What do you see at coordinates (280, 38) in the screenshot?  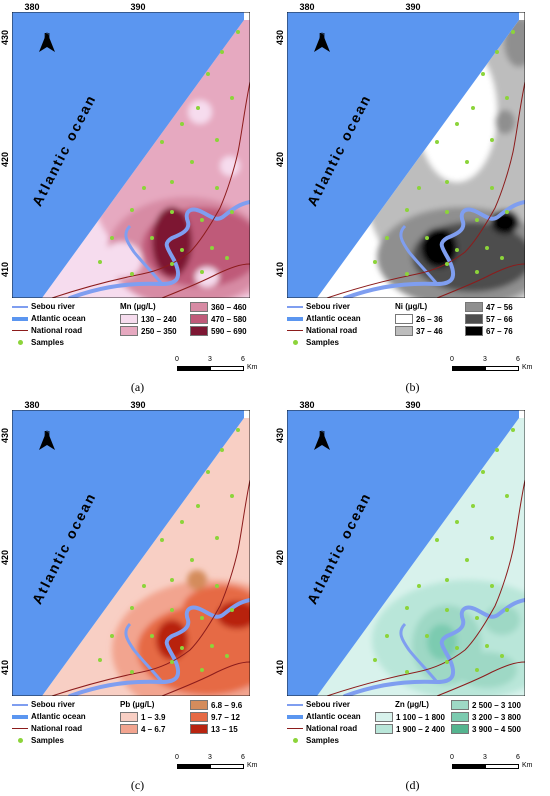 I see `y-tick-label-left: 430` at bounding box center [280, 38].